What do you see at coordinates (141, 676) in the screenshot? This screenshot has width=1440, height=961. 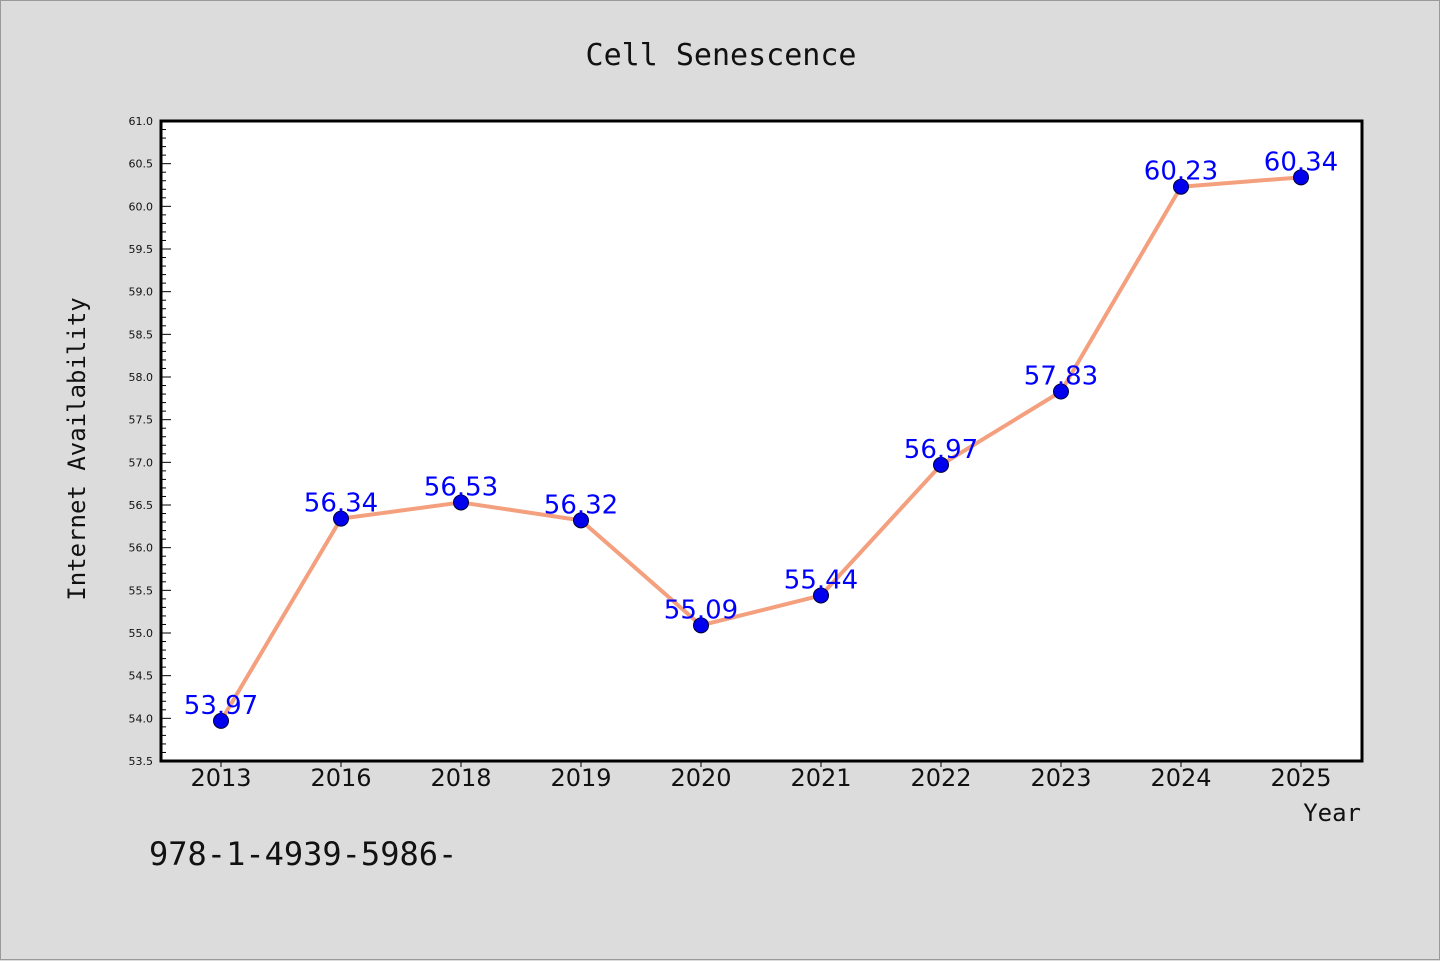 I see `y-tick-label: 54.5` at bounding box center [141, 676].